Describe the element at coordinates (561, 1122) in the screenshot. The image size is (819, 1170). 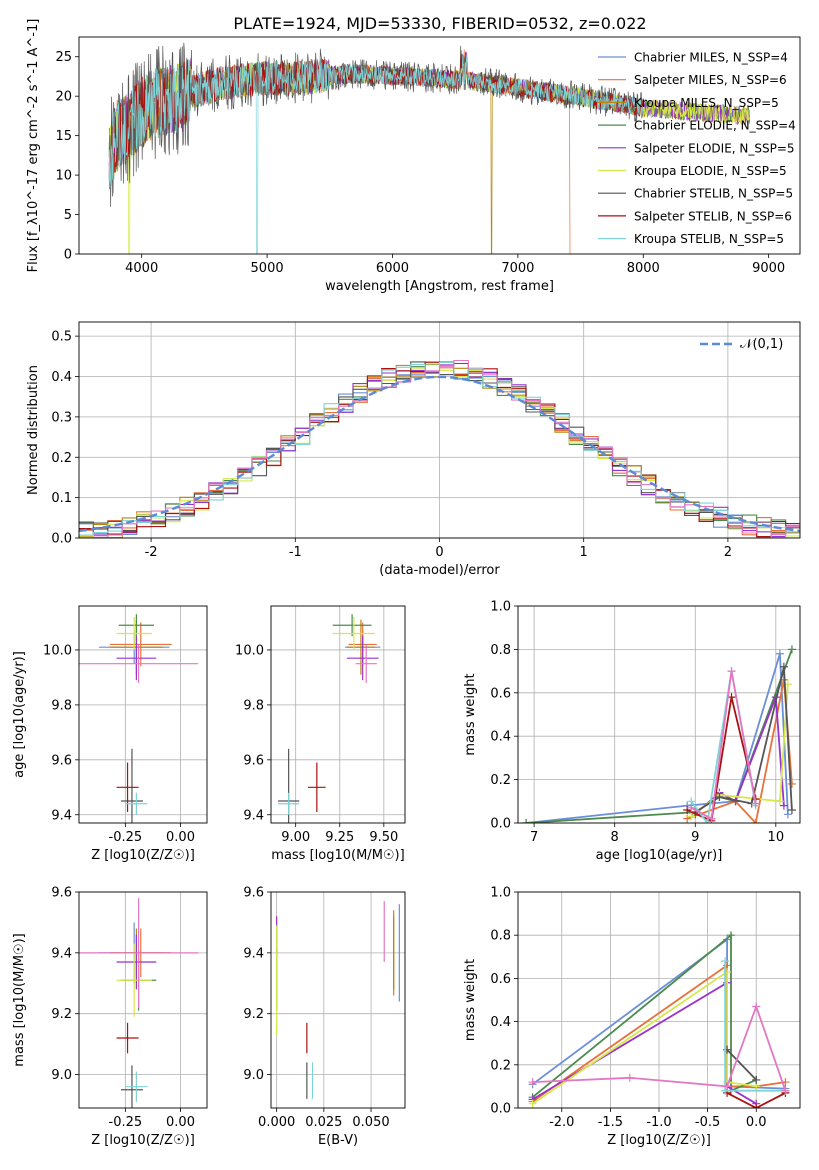
I see `x-tick-label: -2.0` at that location.